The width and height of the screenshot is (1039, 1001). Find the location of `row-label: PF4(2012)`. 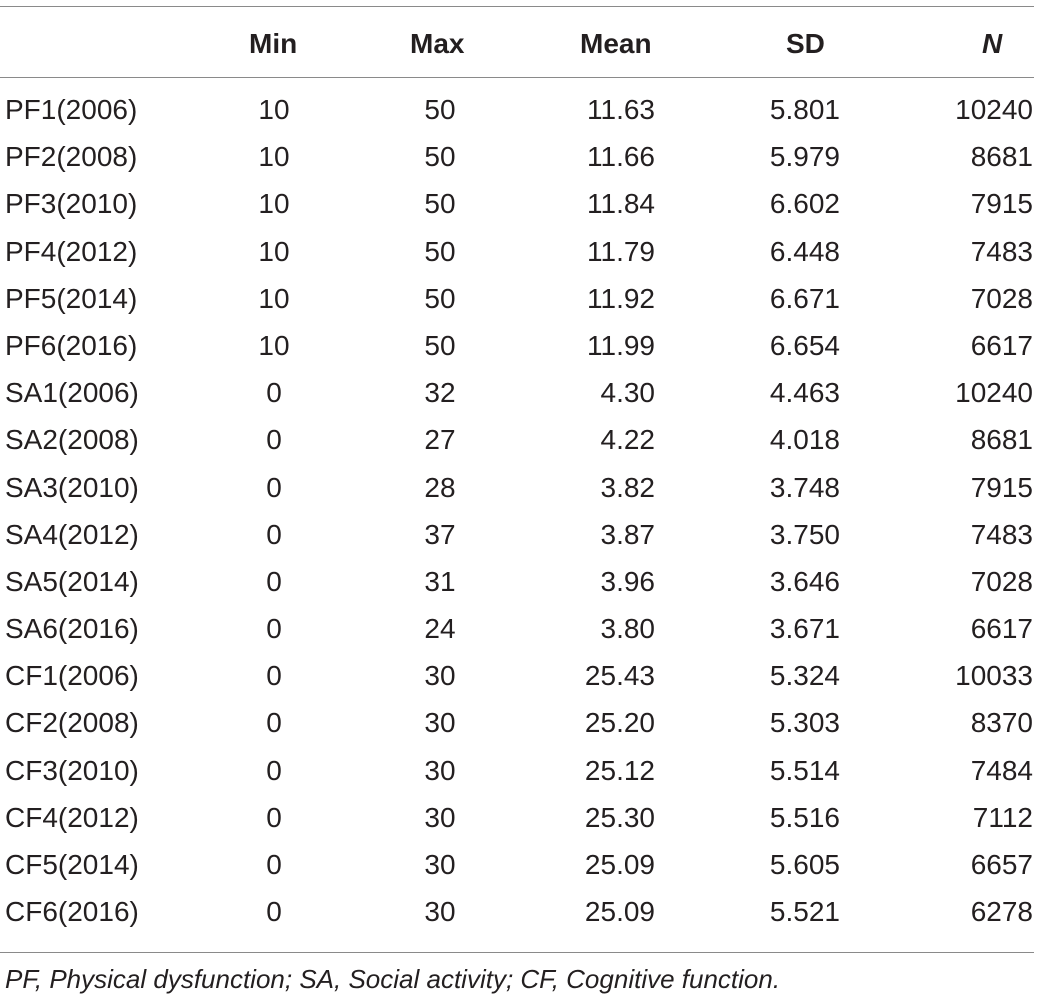

row-label: PF4(2012) is located at coordinates (71, 251).